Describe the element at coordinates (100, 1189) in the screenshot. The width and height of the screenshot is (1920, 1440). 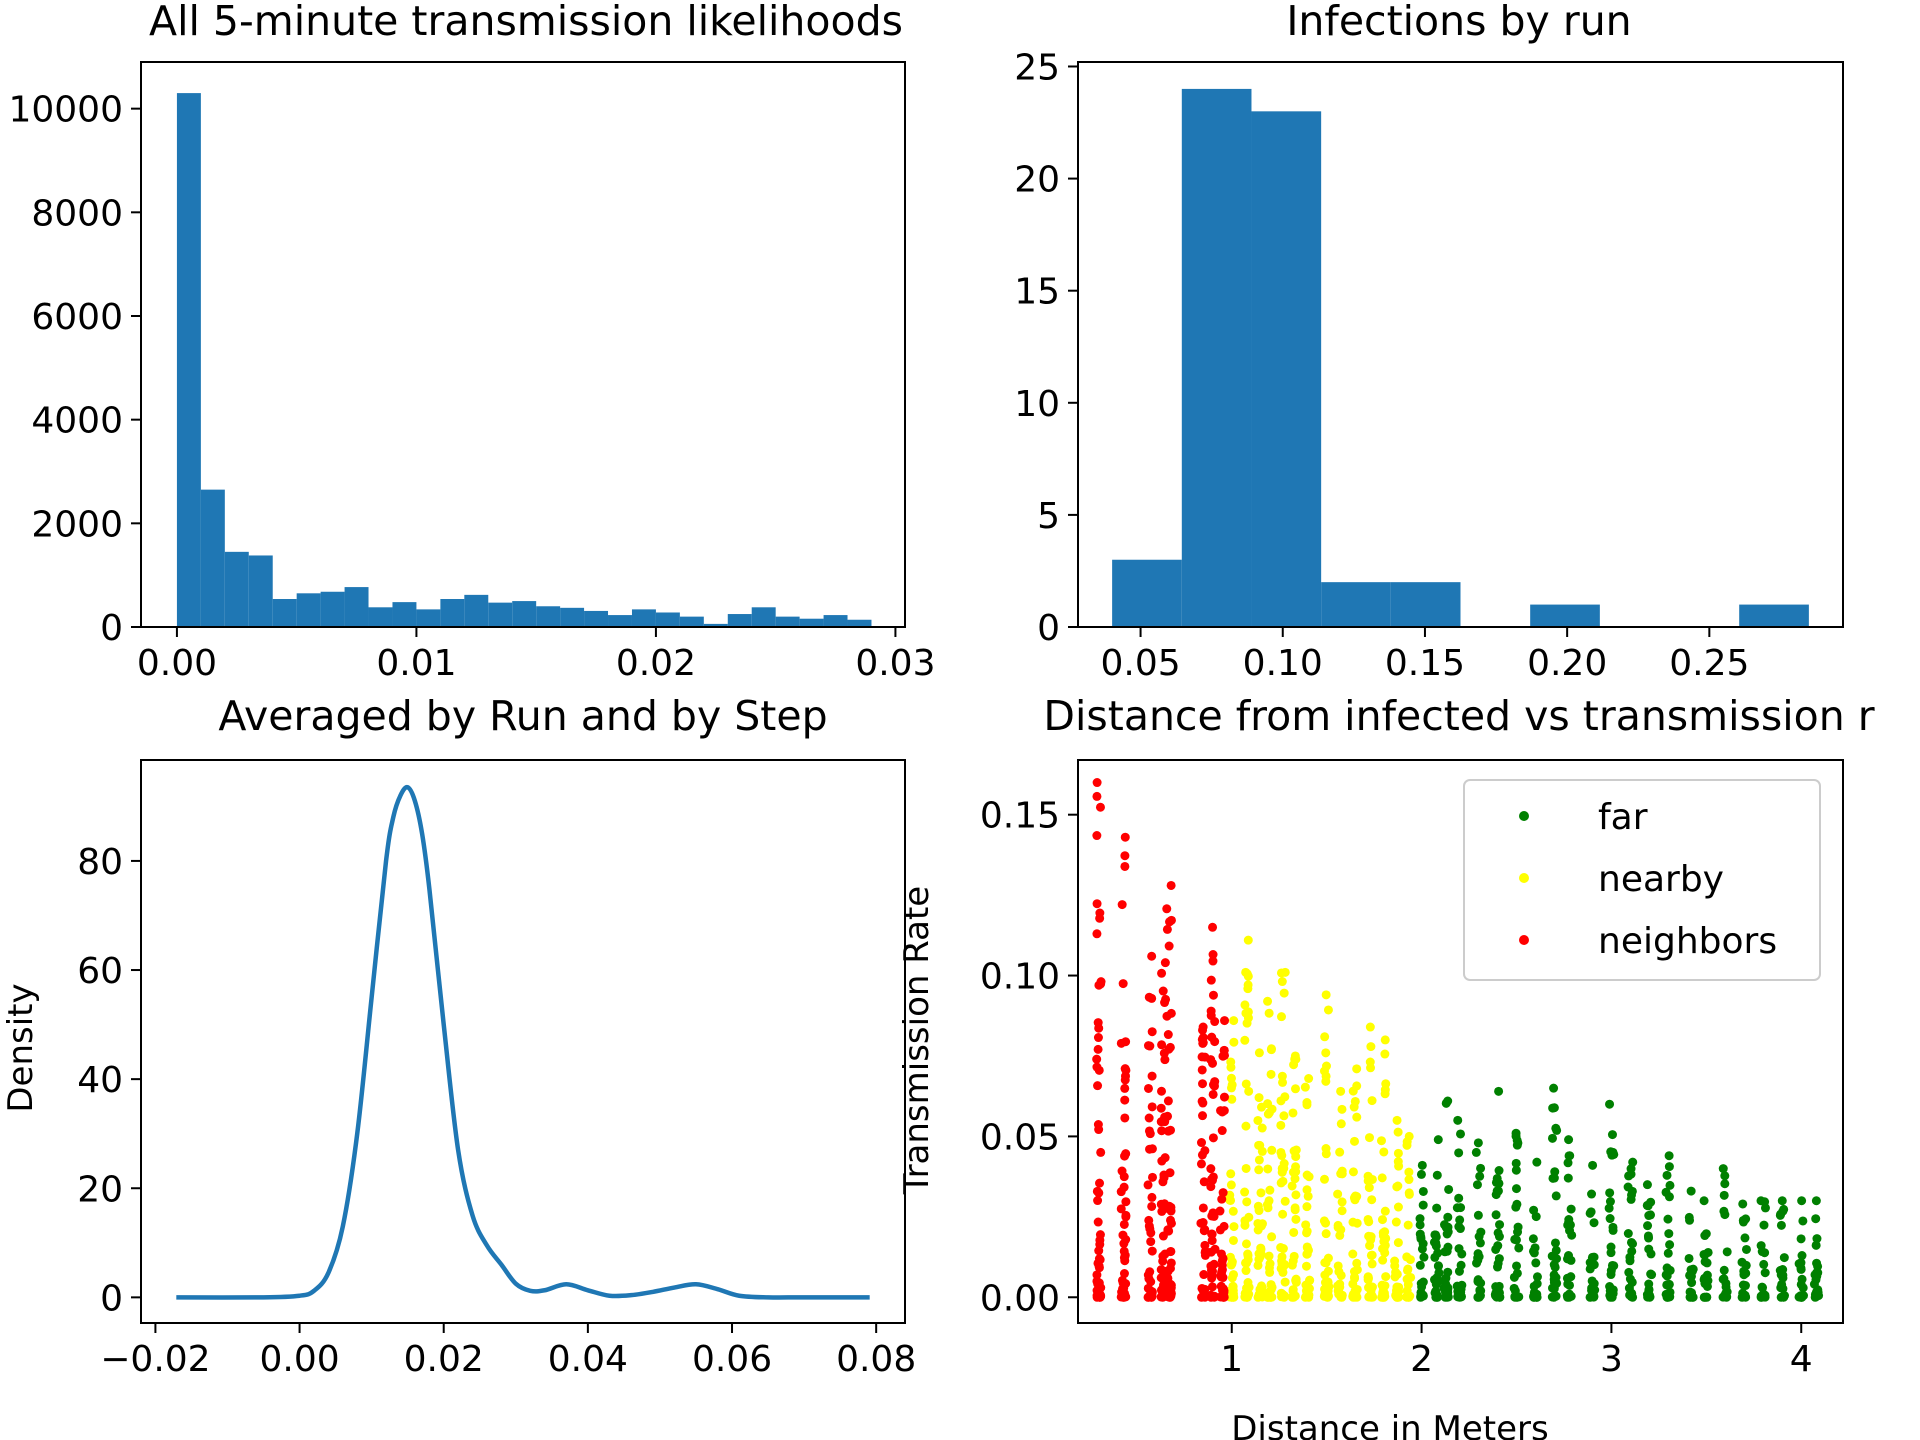
I see `y-tick-label: 20` at that location.